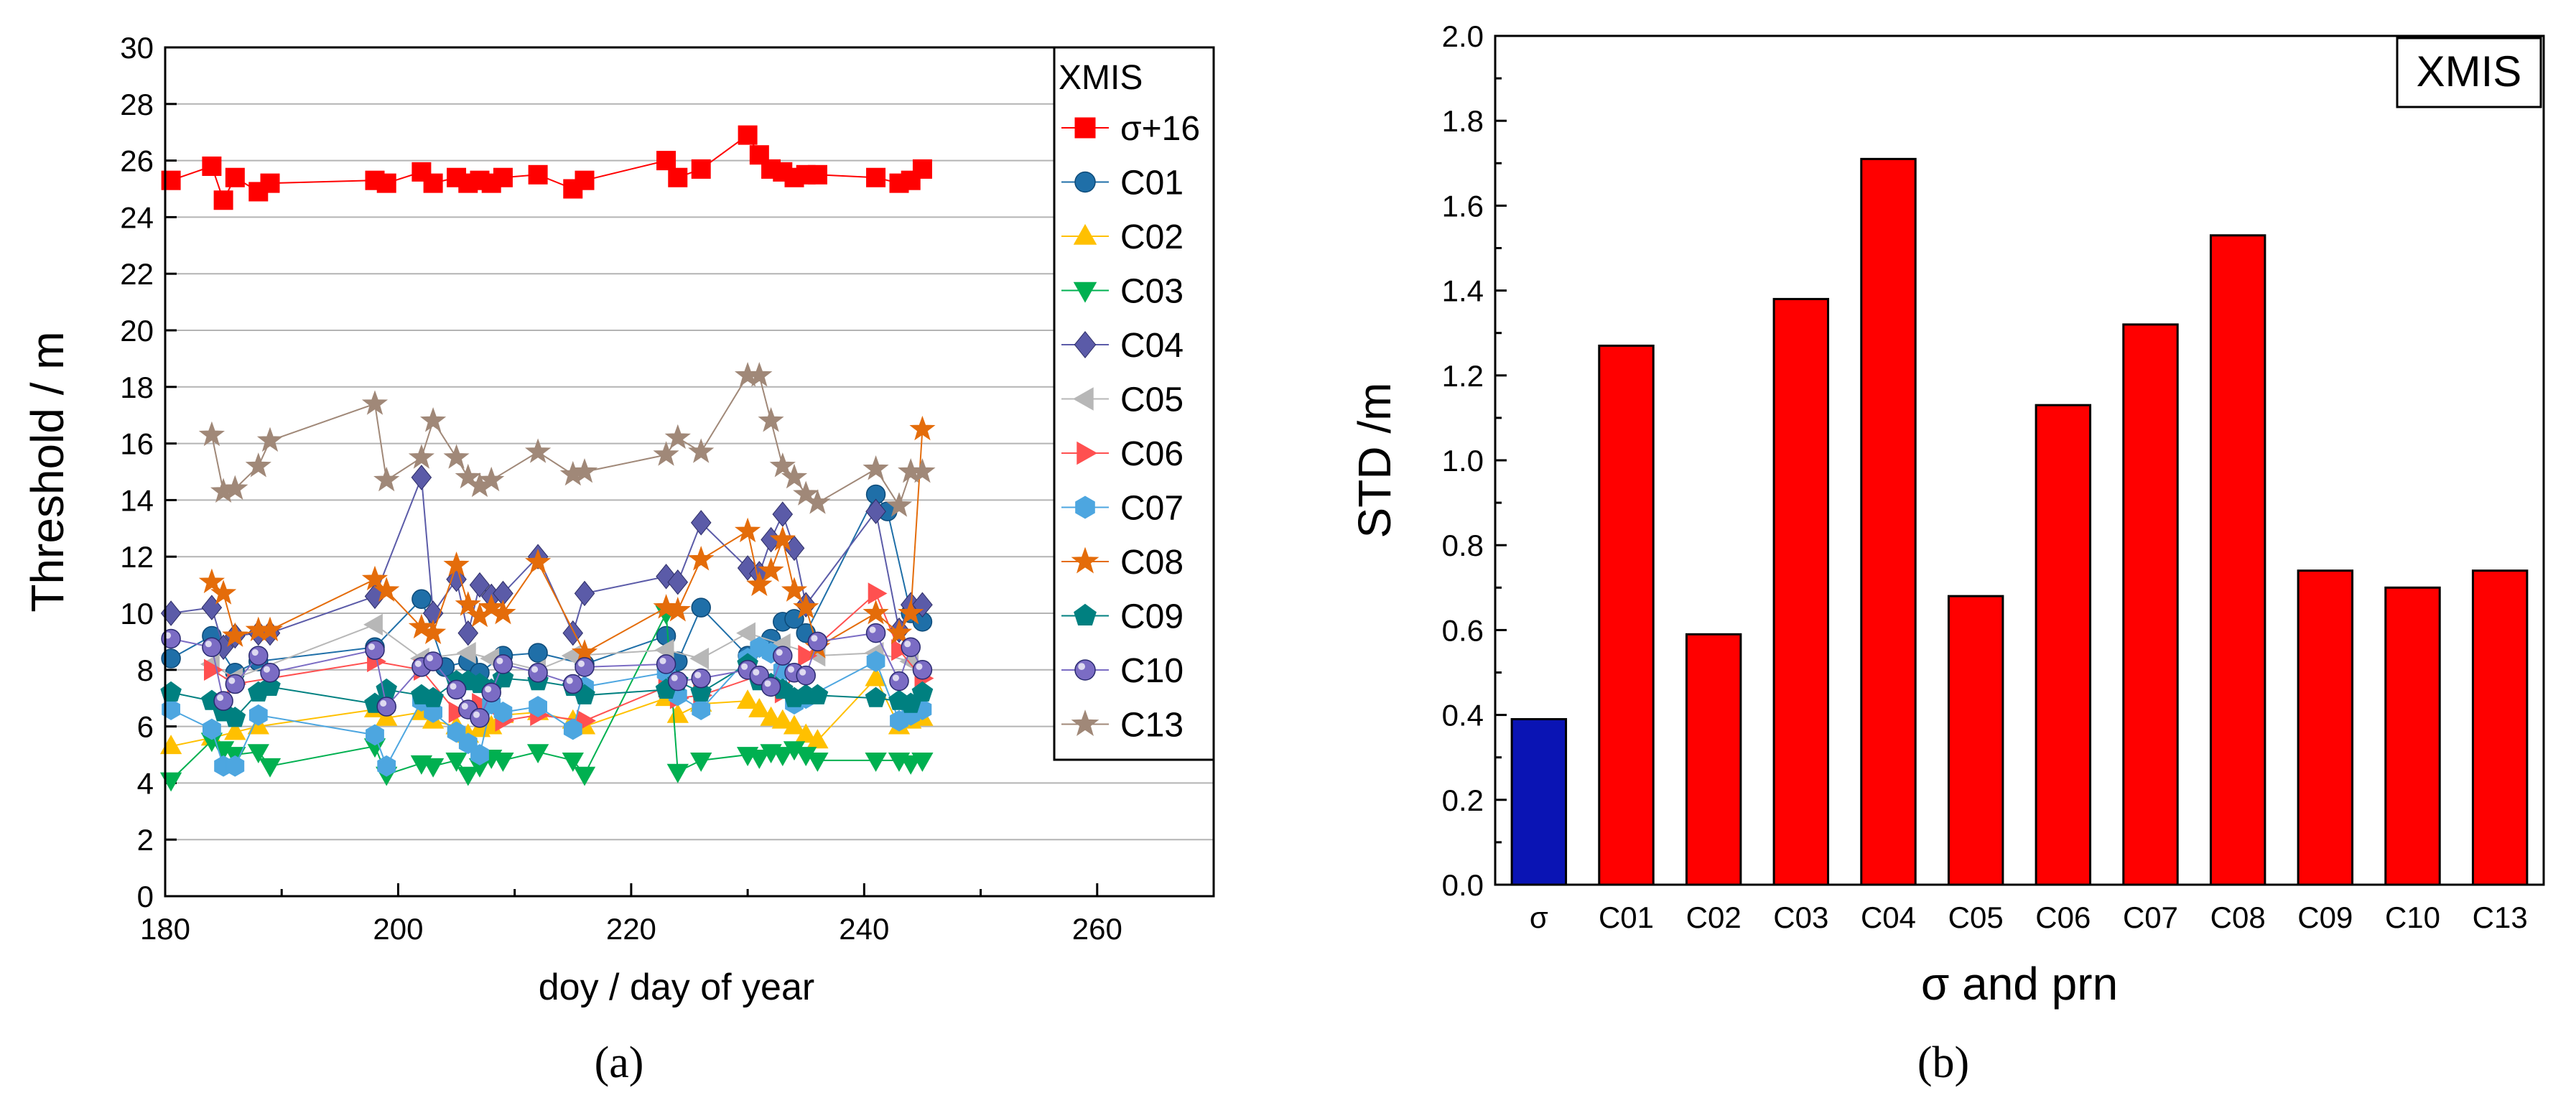  Describe the element at coordinates (232, 680) in the screenshot. I see `point-c10-3-highlight` at that location.